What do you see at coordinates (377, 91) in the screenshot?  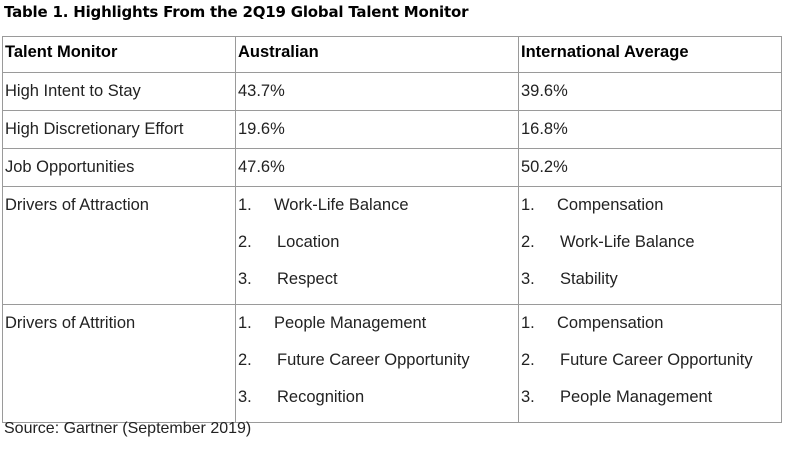 I see `australian-value: 43.7%` at bounding box center [377, 91].